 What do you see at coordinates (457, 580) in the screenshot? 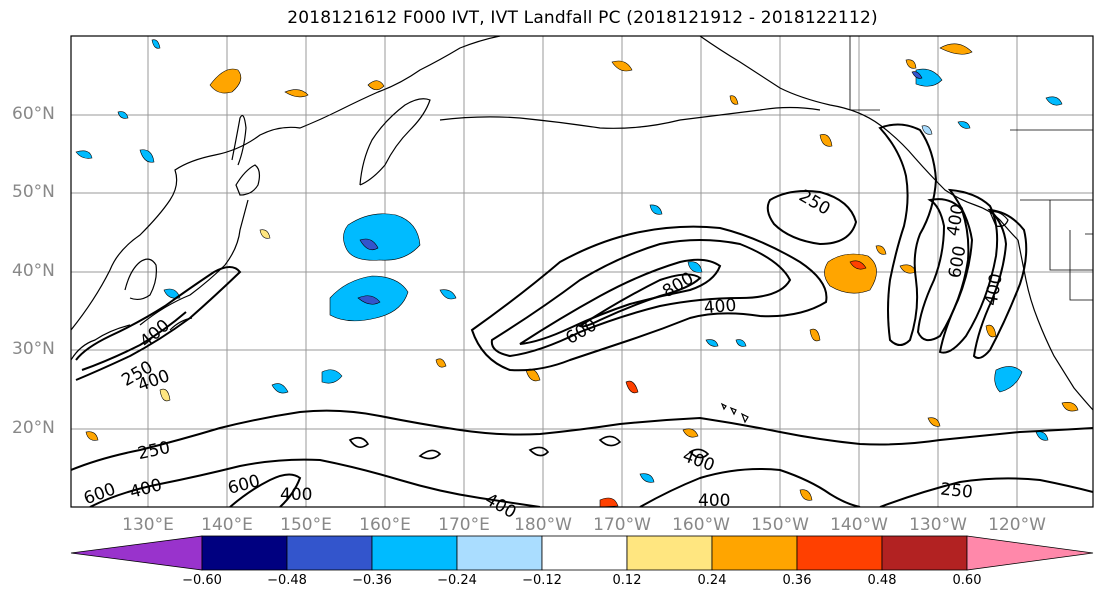
I see `colorbar-tick-label: −0.24` at bounding box center [457, 580].